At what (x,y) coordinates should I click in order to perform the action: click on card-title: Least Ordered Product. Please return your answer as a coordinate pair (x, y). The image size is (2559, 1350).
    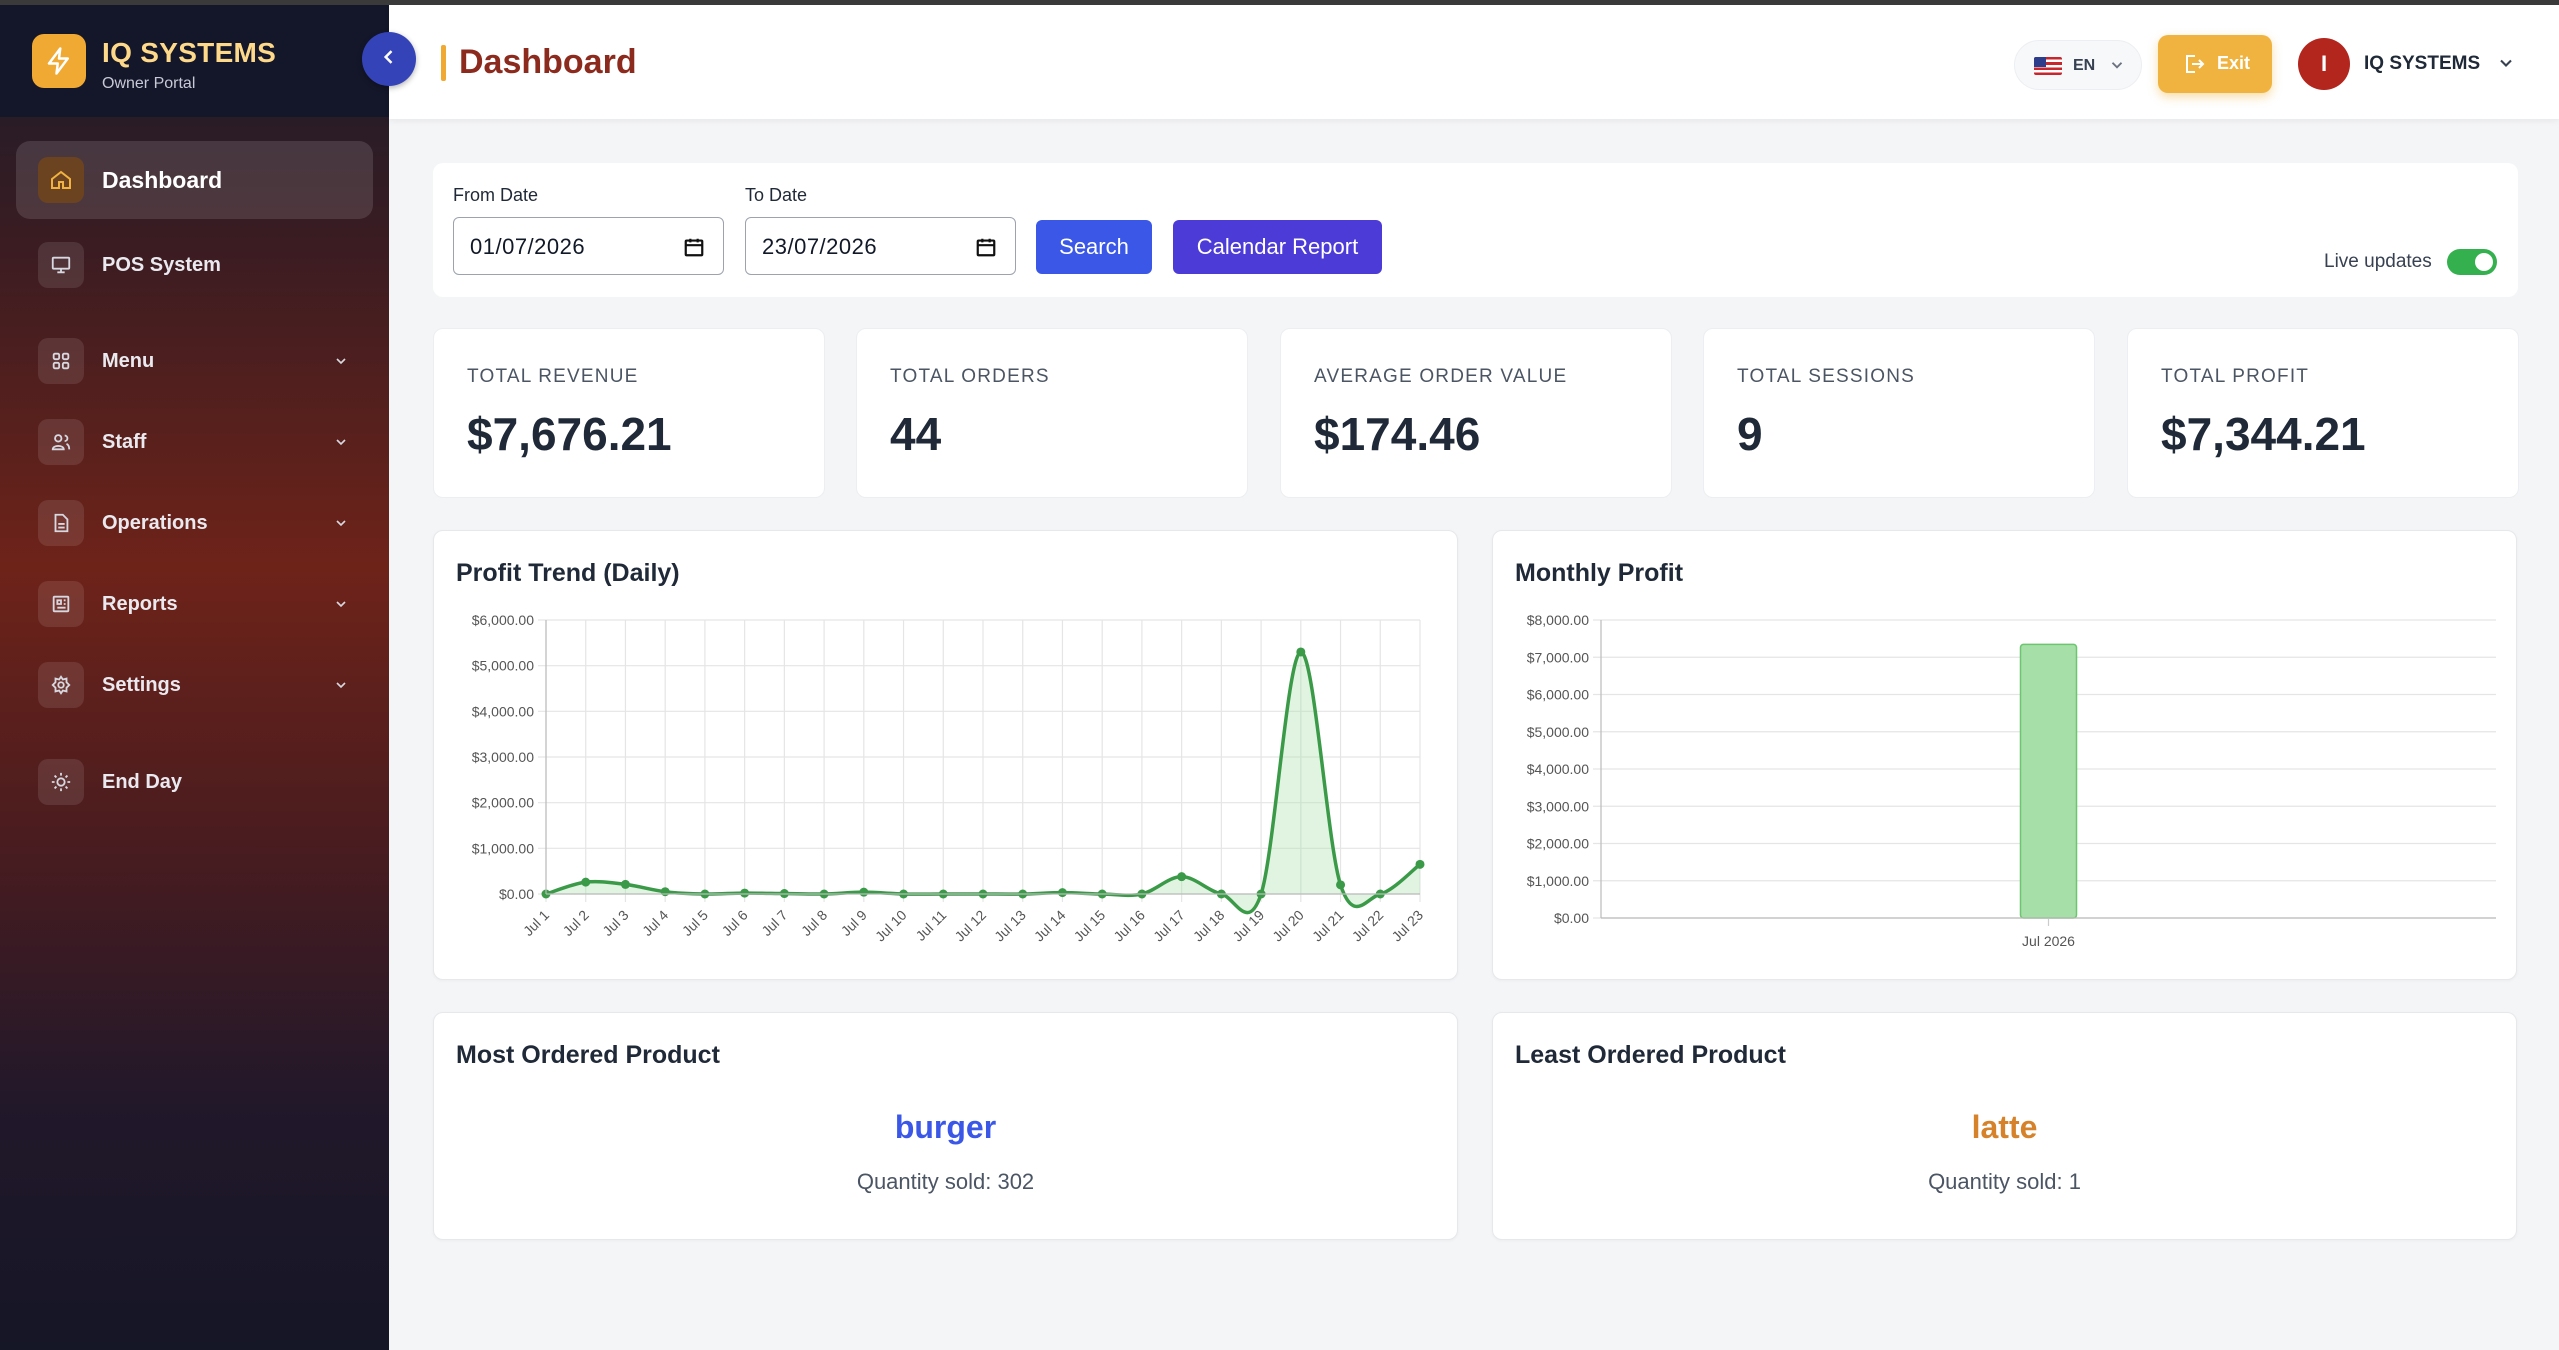
    Looking at the image, I should click on (1650, 1055).